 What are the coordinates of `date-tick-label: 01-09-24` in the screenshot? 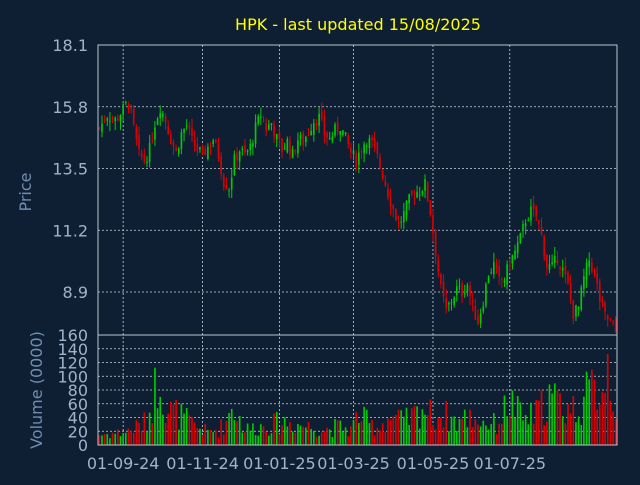 It's located at (123, 463).